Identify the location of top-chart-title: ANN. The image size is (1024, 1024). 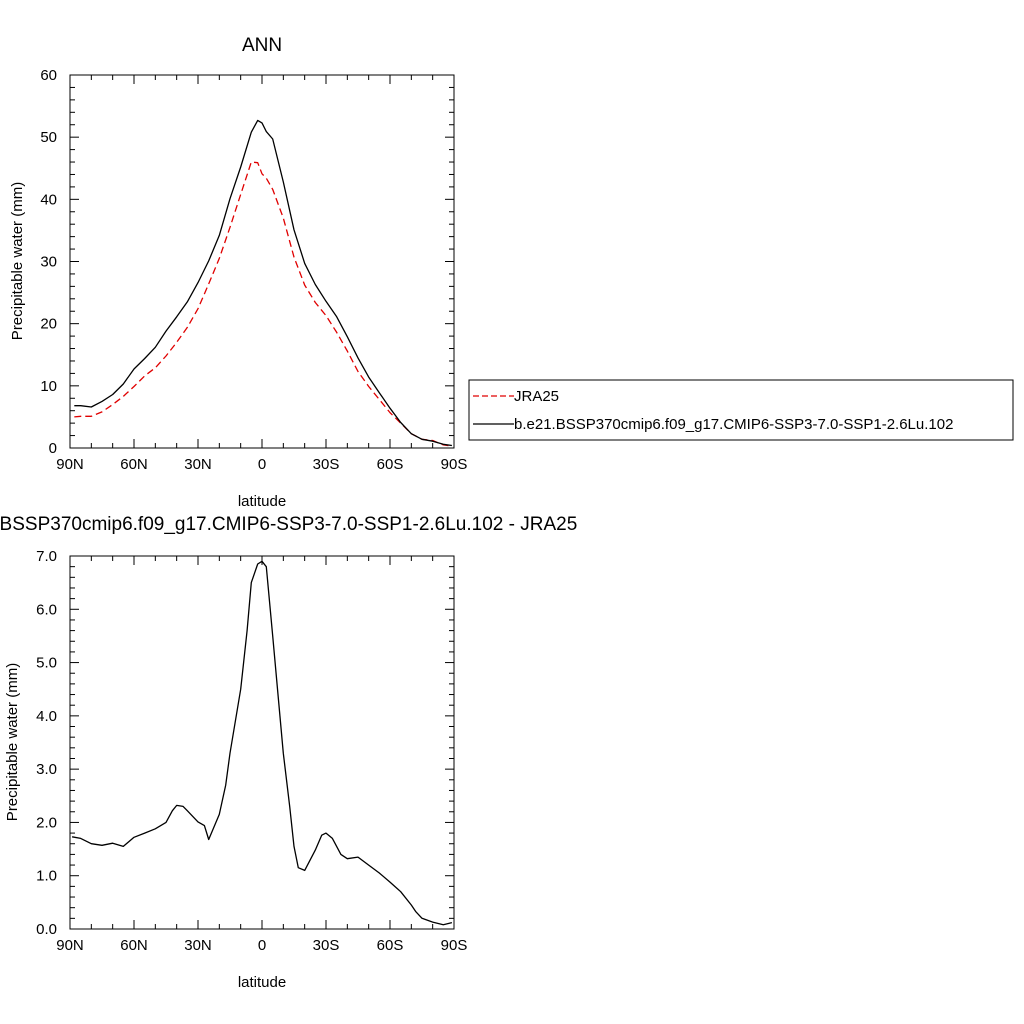
(262, 45).